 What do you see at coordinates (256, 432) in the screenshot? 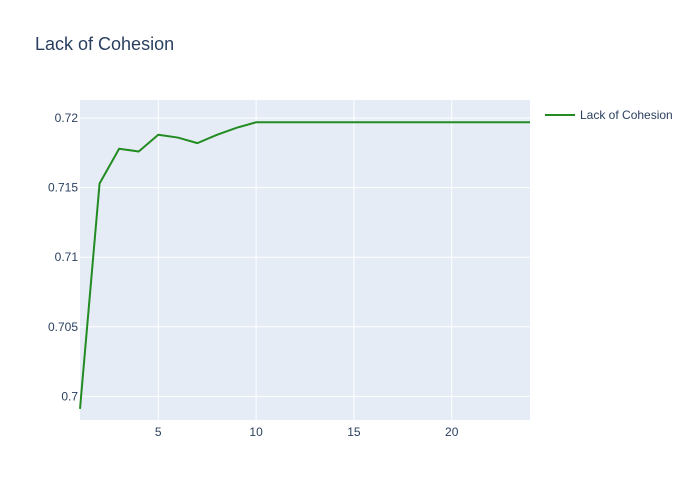
I see `x-tick-label: 10` at bounding box center [256, 432].